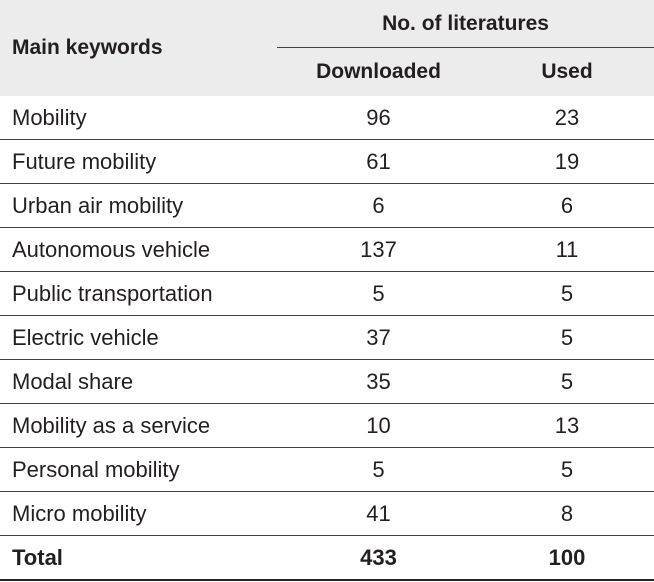 The height and width of the screenshot is (582, 654). I want to click on header-row-sub: Downloaded Used, so click(327, 71).